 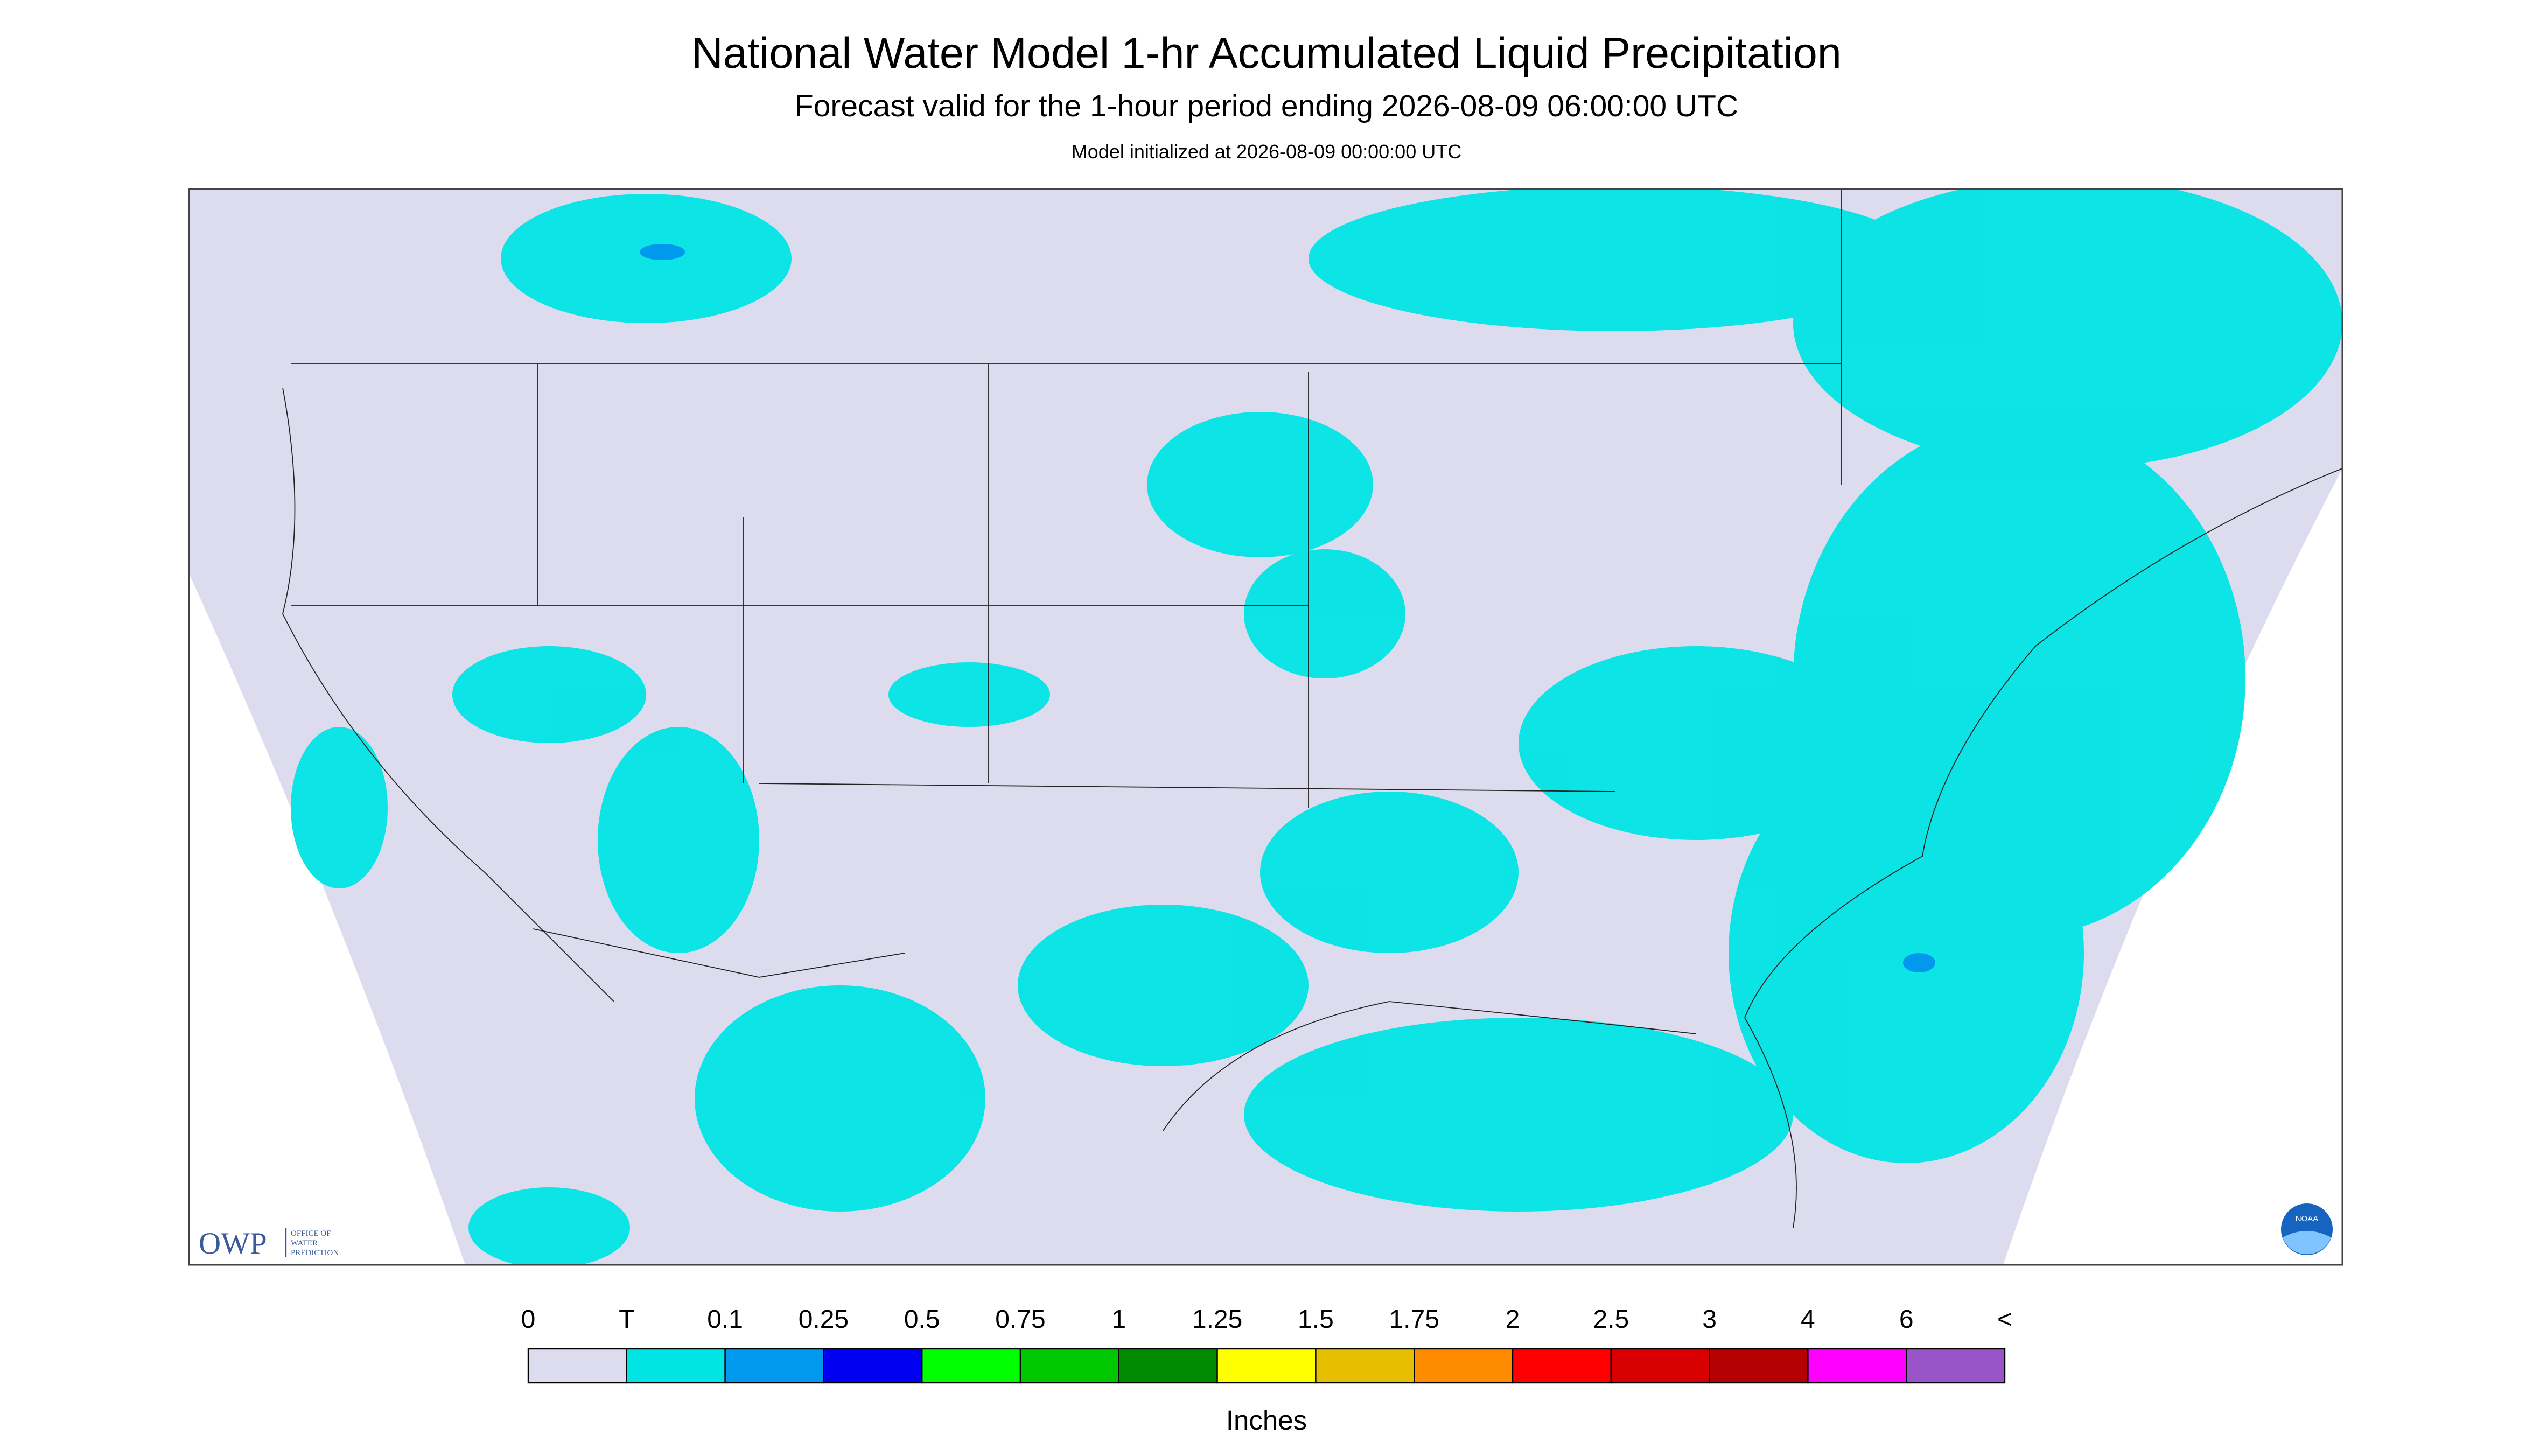 What do you see at coordinates (824, 1319) in the screenshot?
I see `legend-label: 0.25` at bounding box center [824, 1319].